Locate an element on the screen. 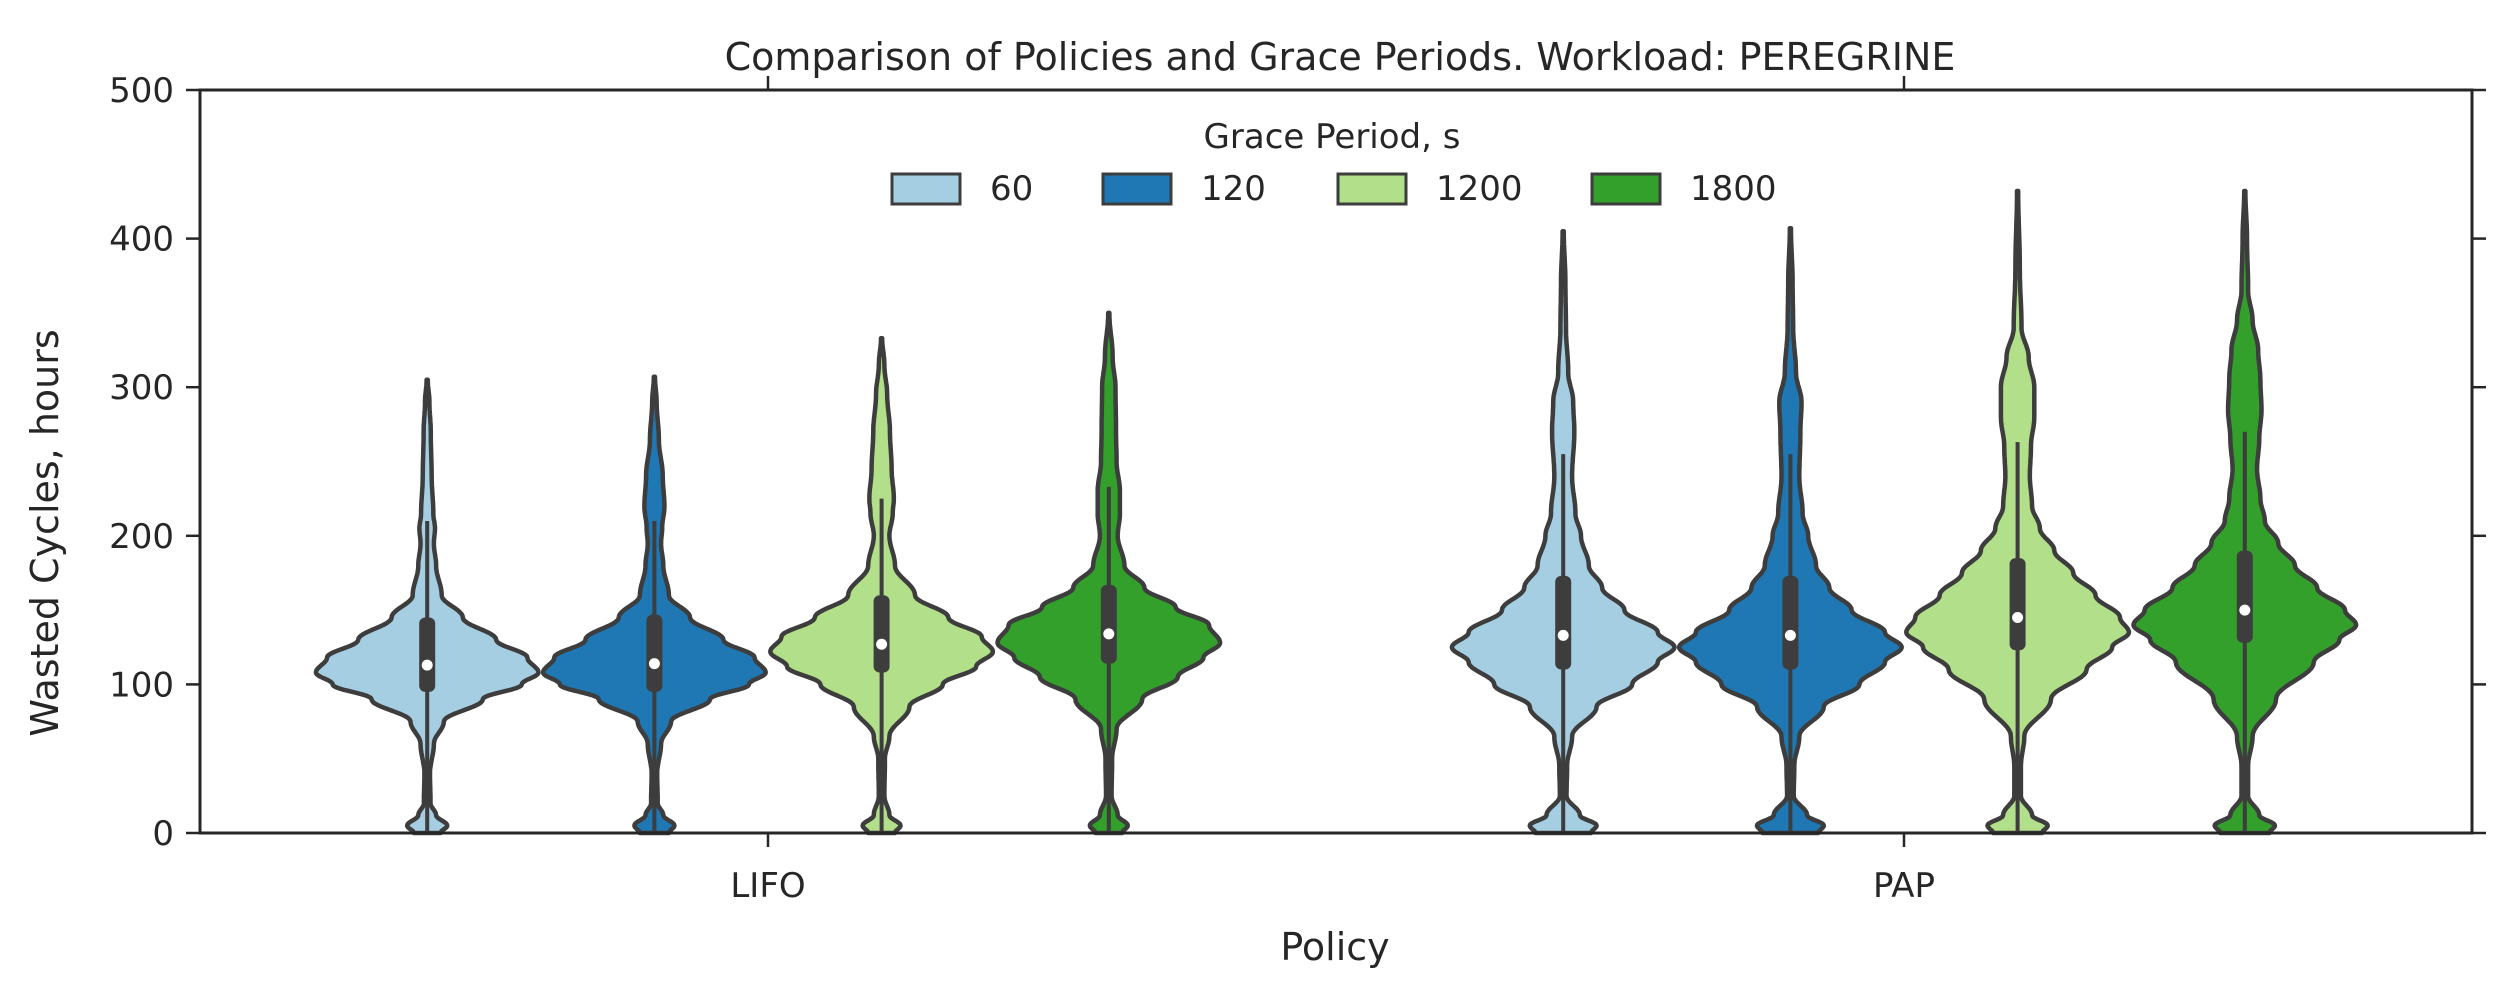 The image size is (2500, 1000). legend-title: Grace Period, s is located at coordinates (1332, 137).